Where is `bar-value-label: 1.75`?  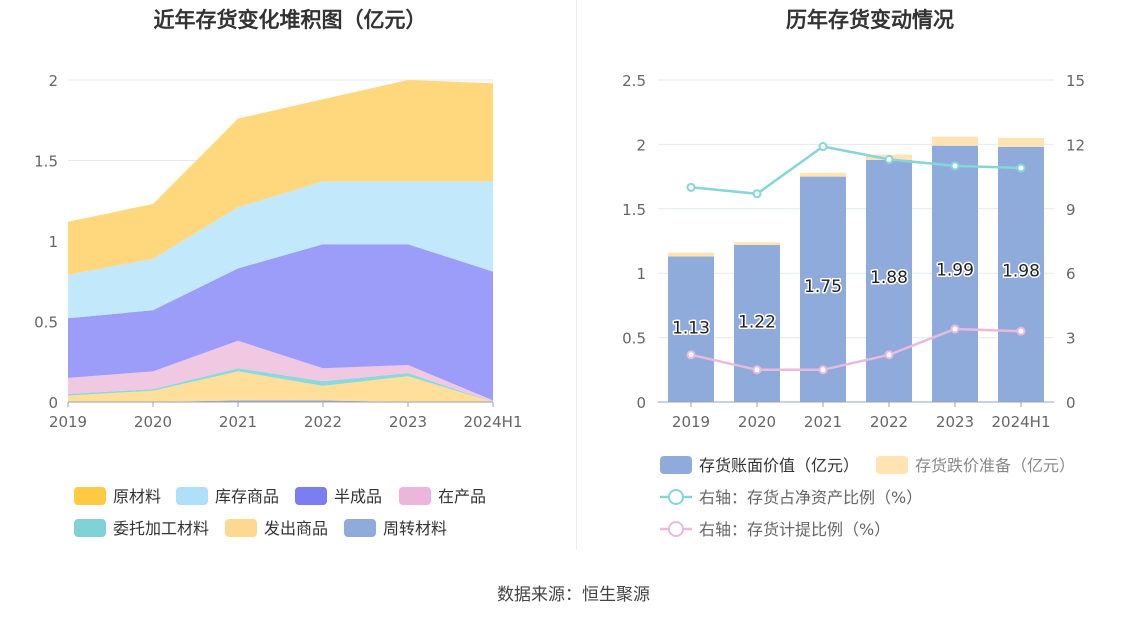 bar-value-label: 1.75 is located at coordinates (823, 287).